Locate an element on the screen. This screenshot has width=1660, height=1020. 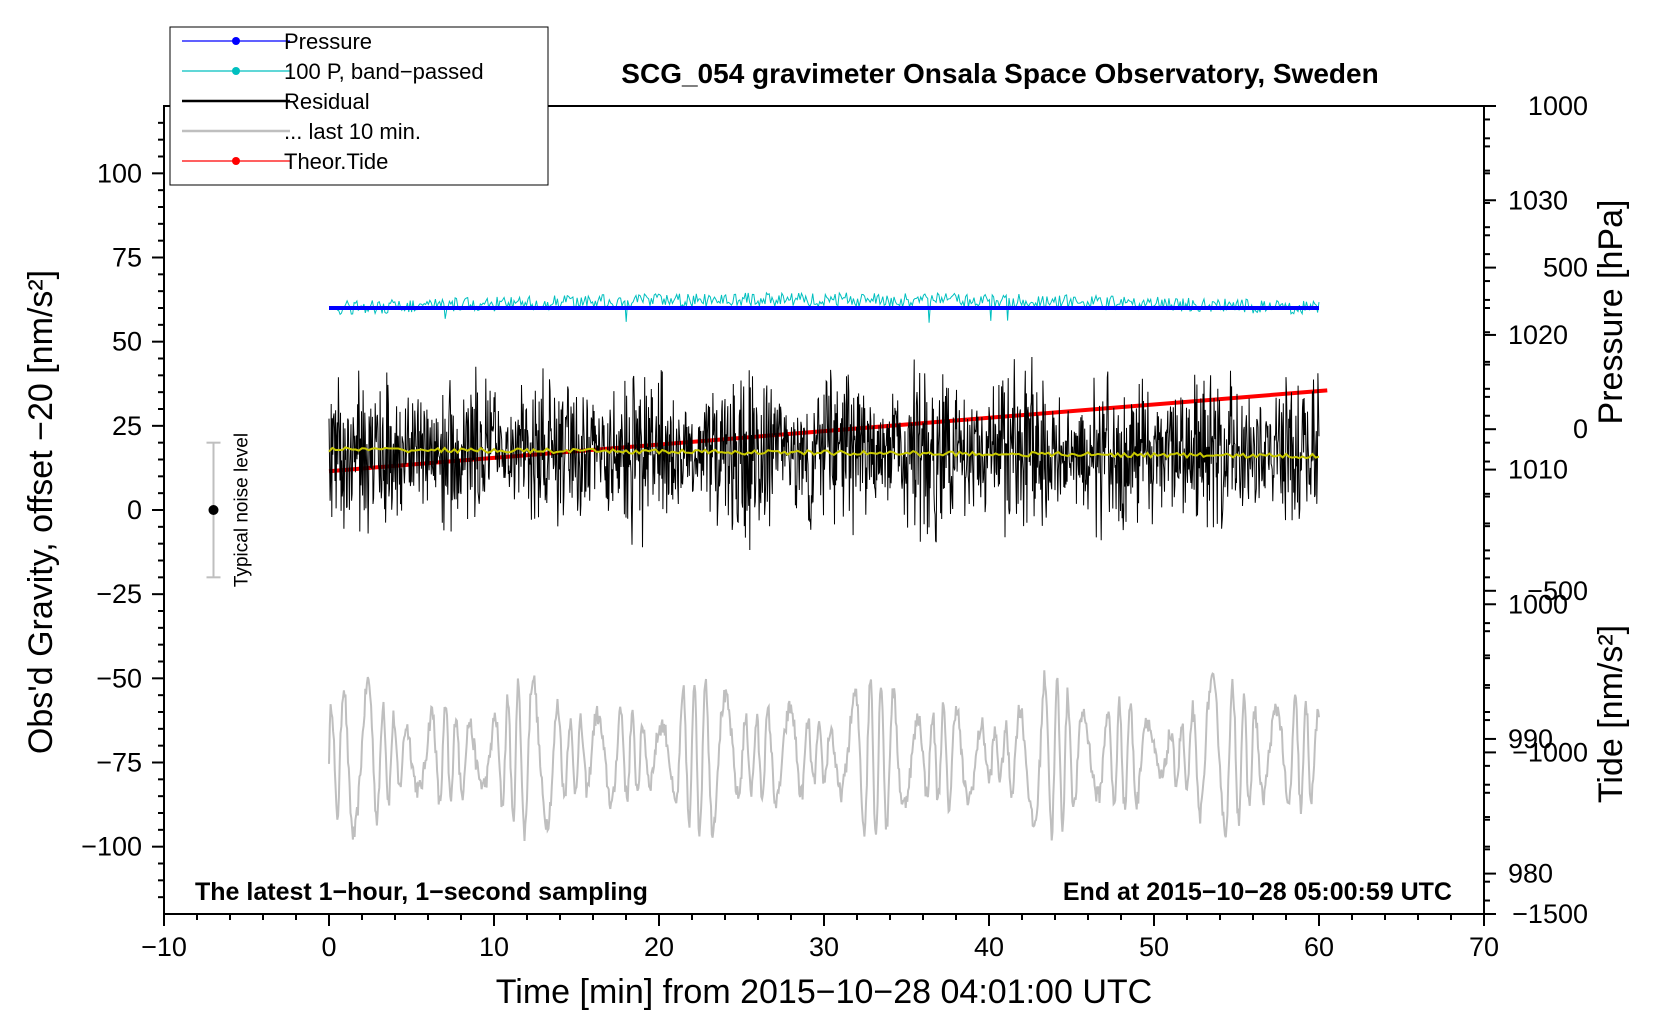
legend-label: 100 P, band−passed is located at coordinates (384, 71).